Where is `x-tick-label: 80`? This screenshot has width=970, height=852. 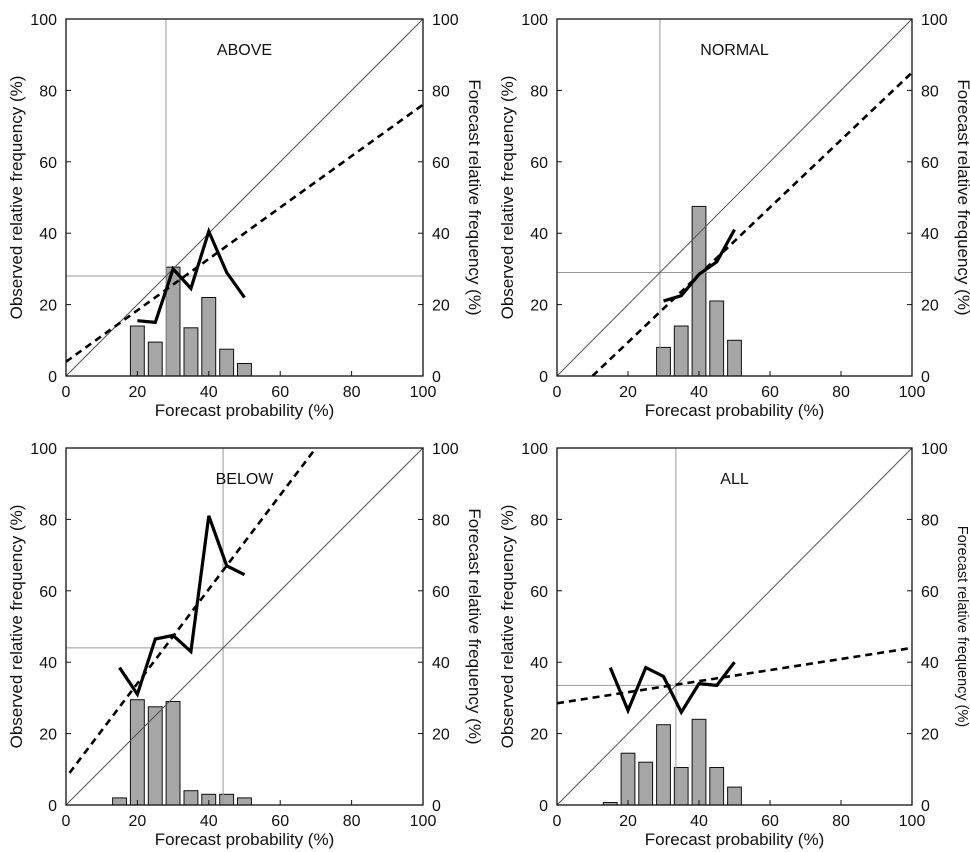 x-tick-label: 80 is located at coordinates (352, 392).